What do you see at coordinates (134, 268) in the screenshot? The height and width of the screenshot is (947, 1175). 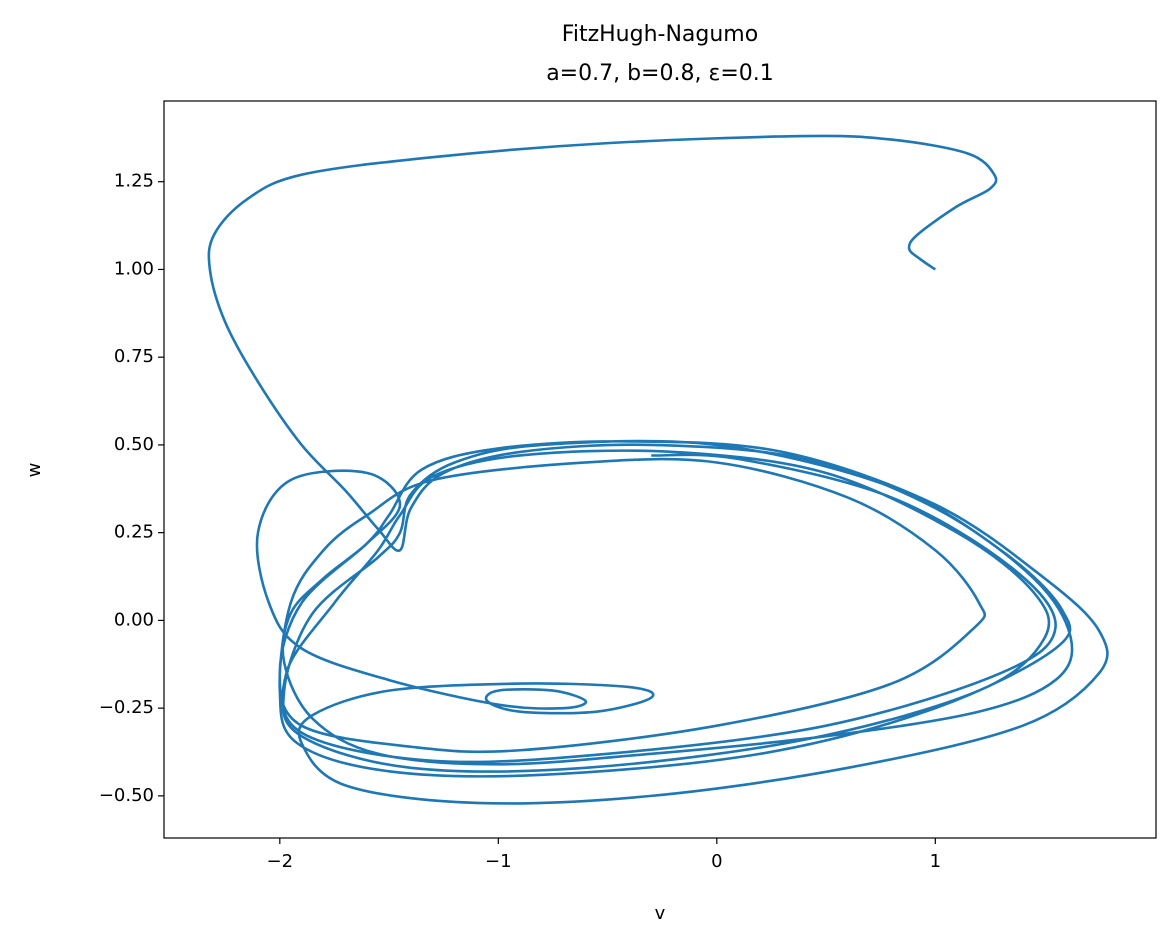 I see `y-tick-label: 1.00` at bounding box center [134, 268].